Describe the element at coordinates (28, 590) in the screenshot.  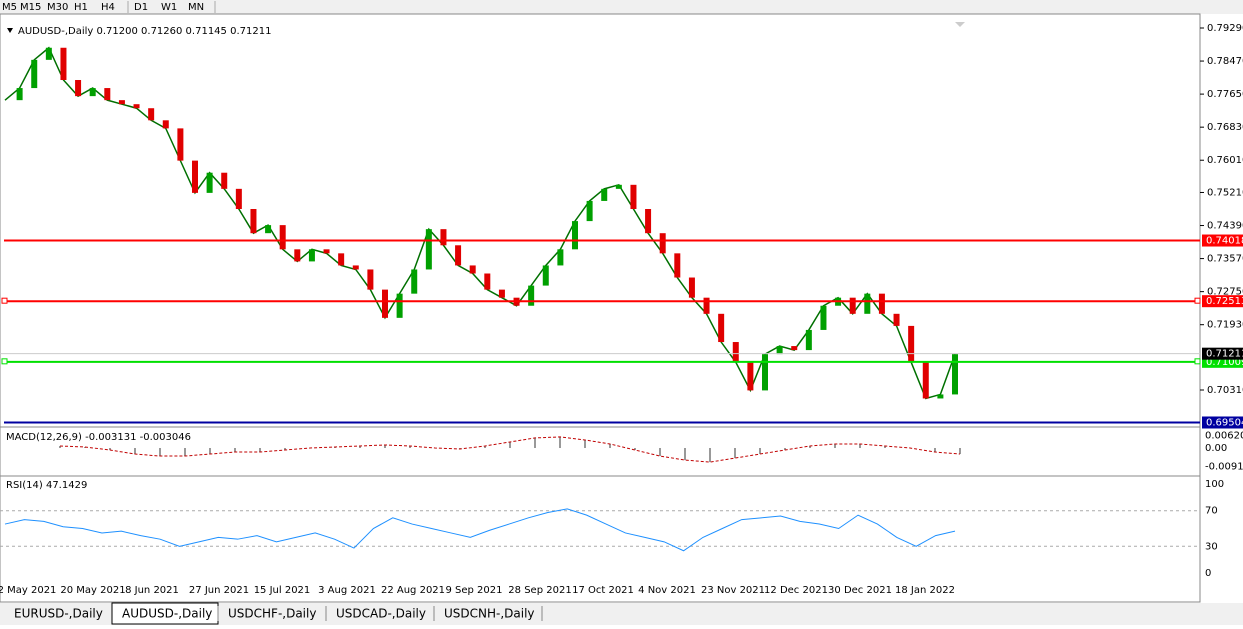
I see `date-label: 2 May 2021` at that location.